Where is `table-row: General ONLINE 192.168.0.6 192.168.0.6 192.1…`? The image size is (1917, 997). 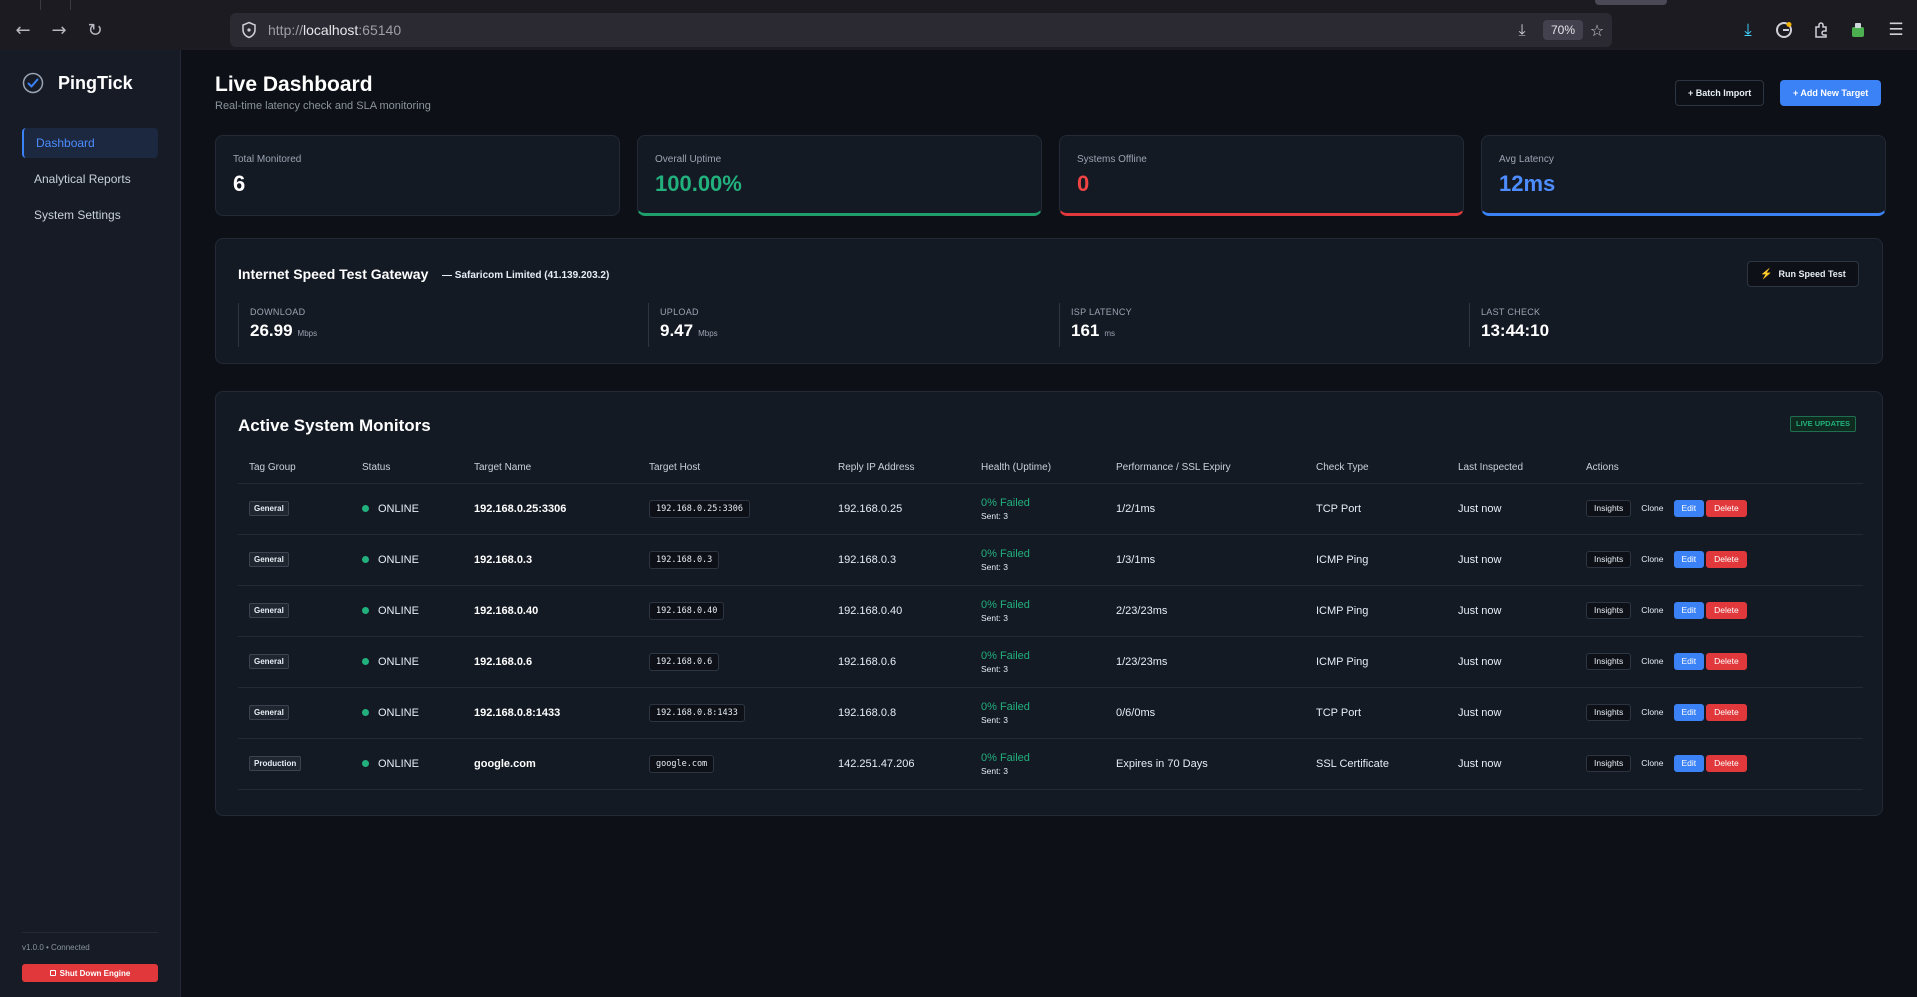 table-row: General ONLINE 192.168.0.6 192.168.0.6 192.1… is located at coordinates (1050, 662).